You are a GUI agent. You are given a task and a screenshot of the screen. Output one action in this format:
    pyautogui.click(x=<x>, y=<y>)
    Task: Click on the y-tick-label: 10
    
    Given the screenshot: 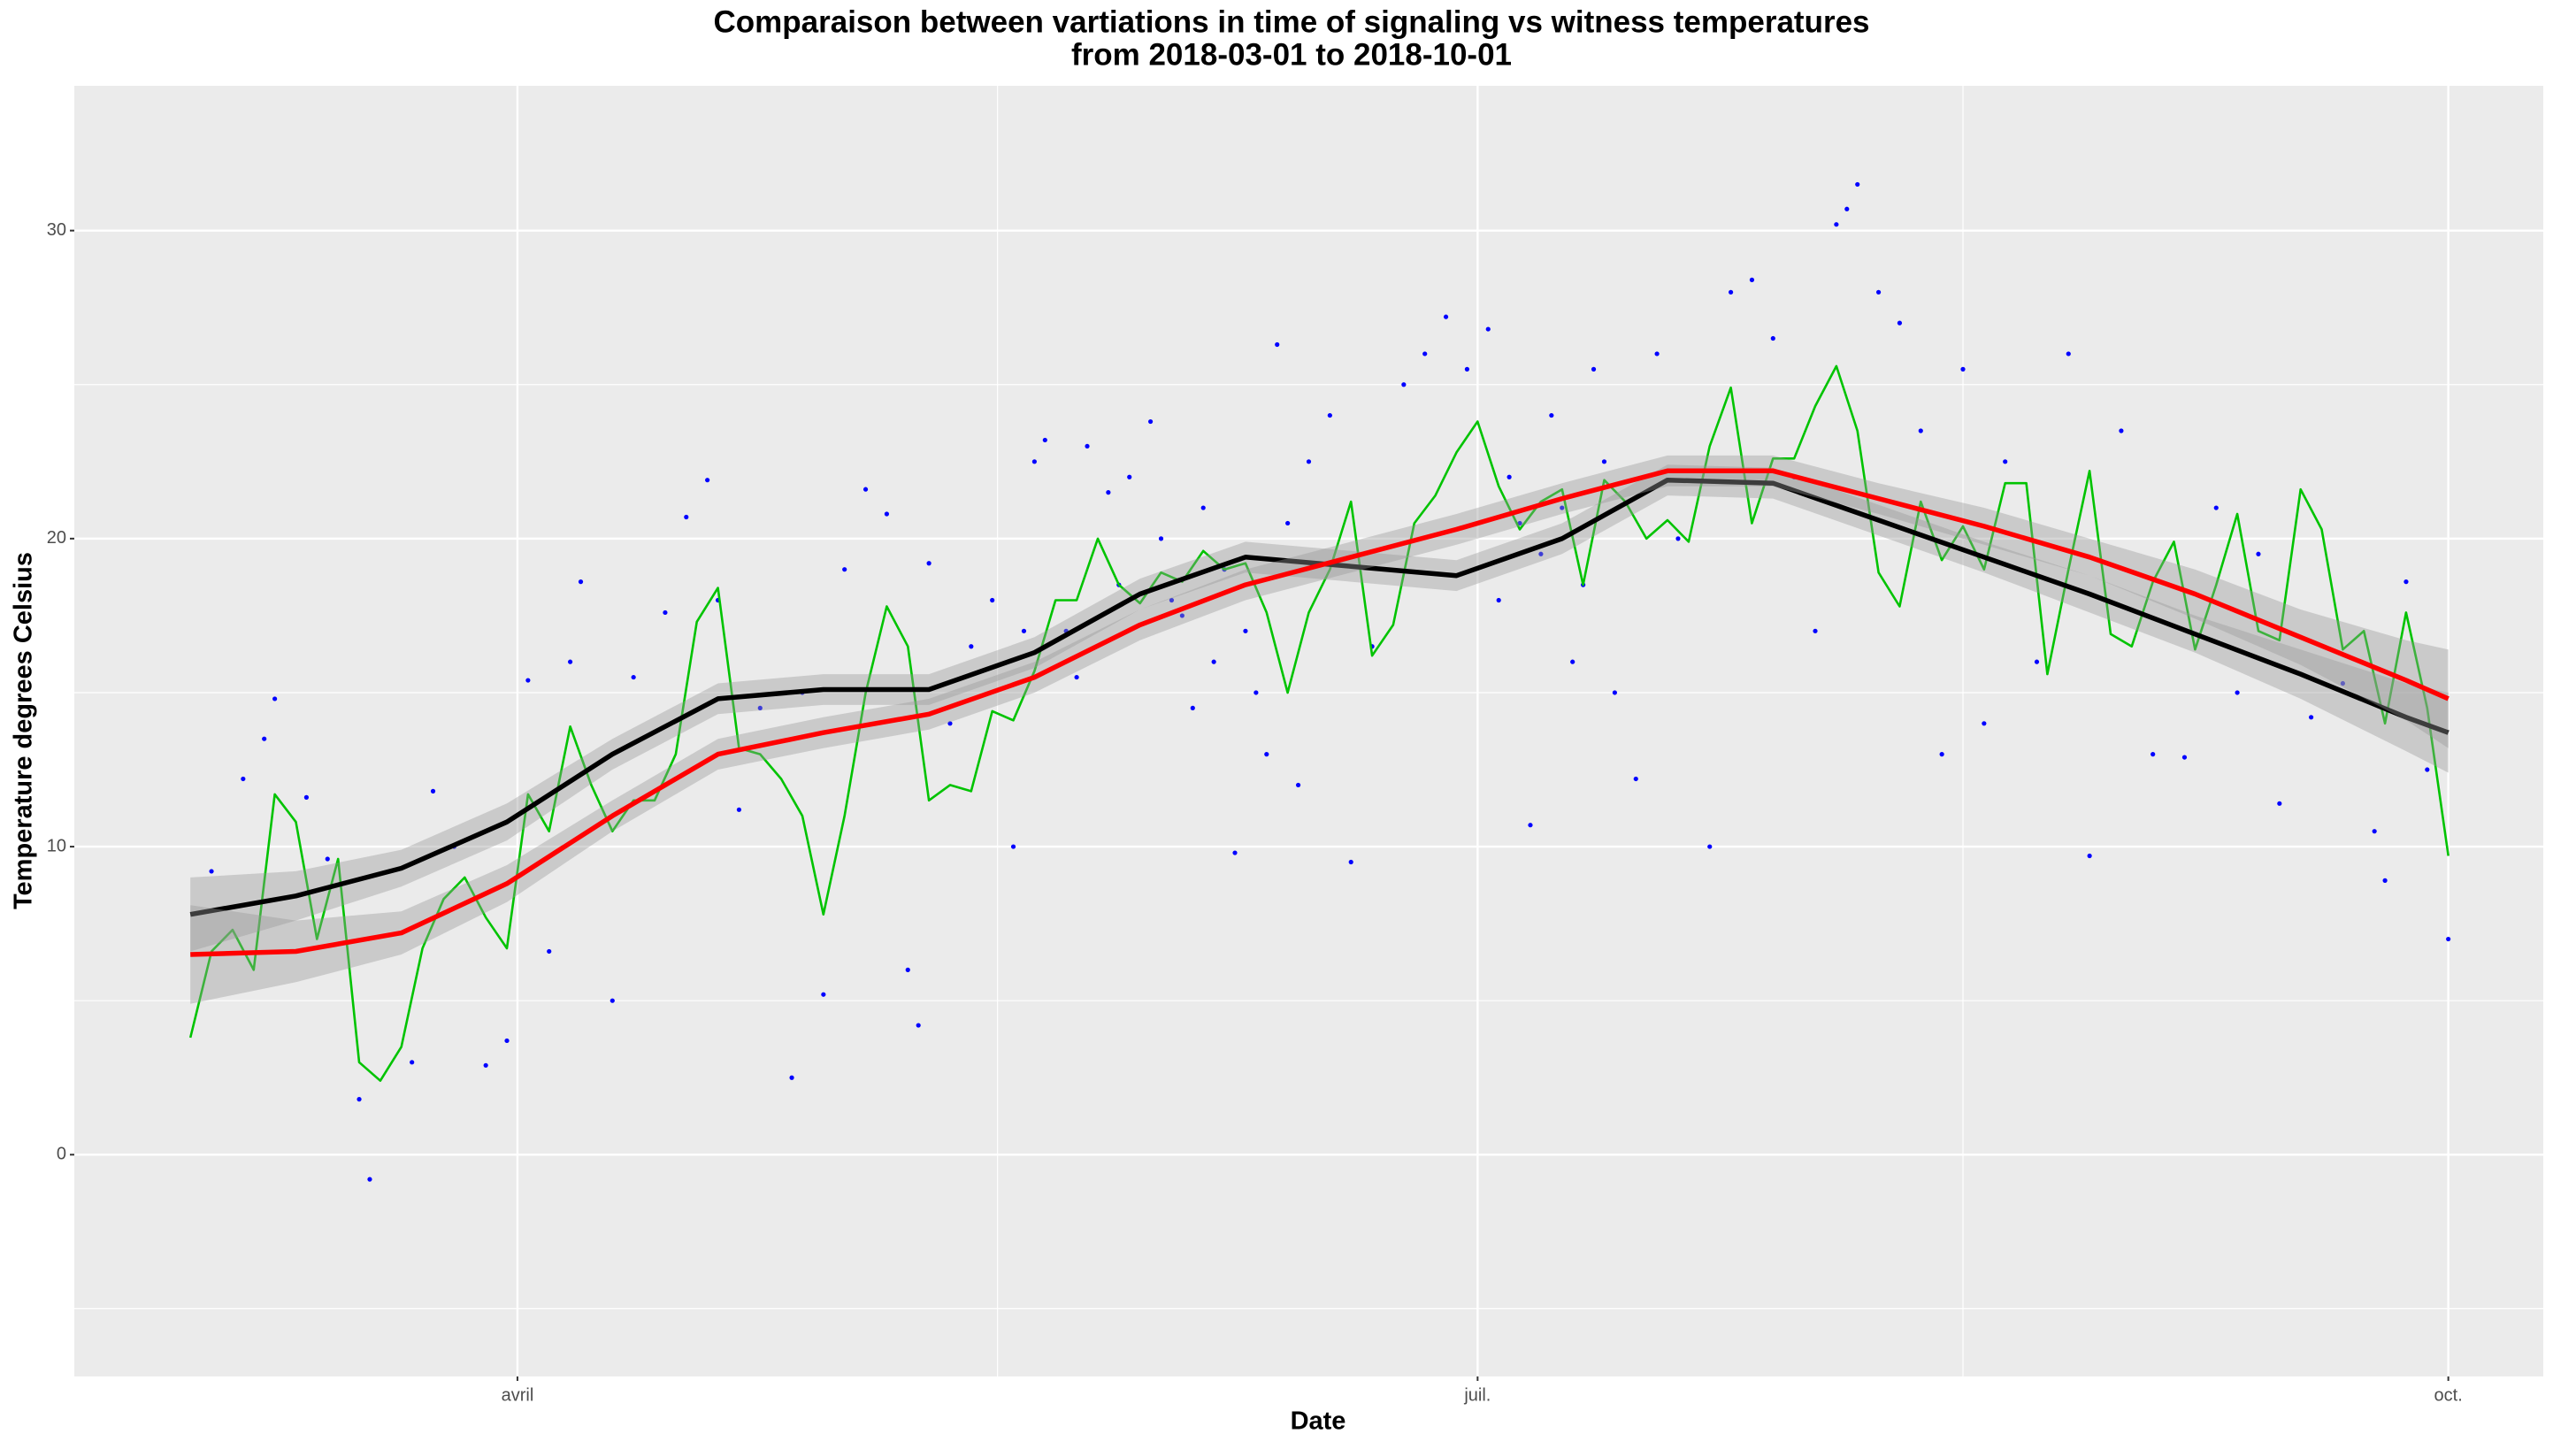 What is the action you would take?
    pyautogui.click(x=56, y=845)
    